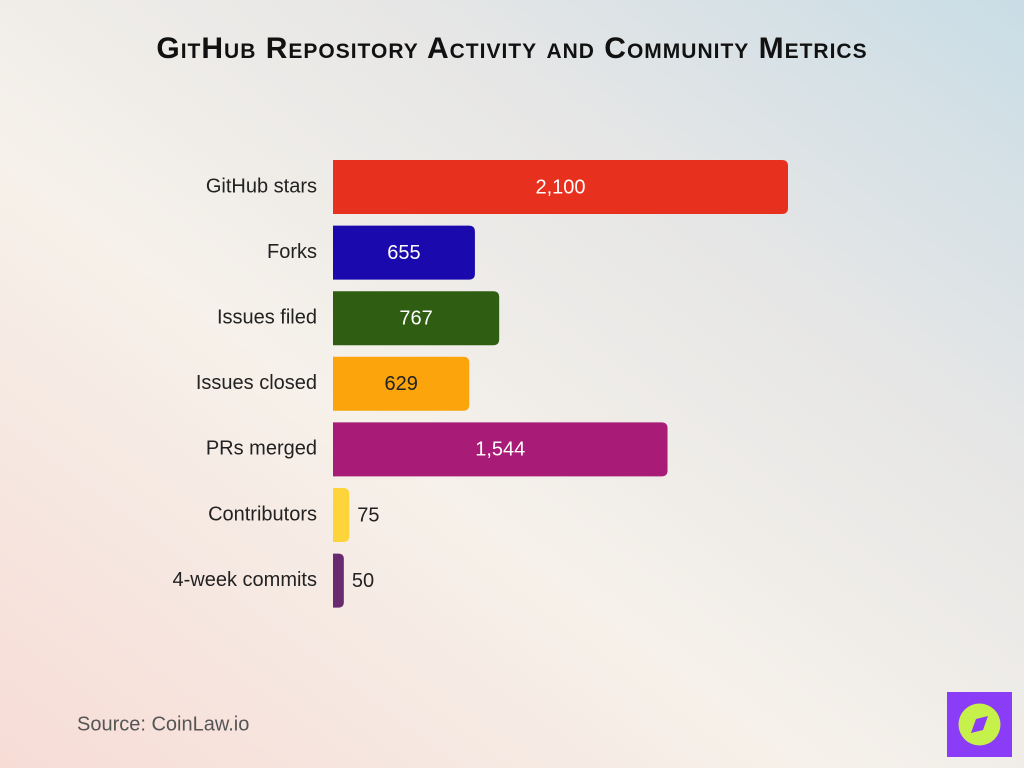  I want to click on value-label: 1,544, so click(500, 450).